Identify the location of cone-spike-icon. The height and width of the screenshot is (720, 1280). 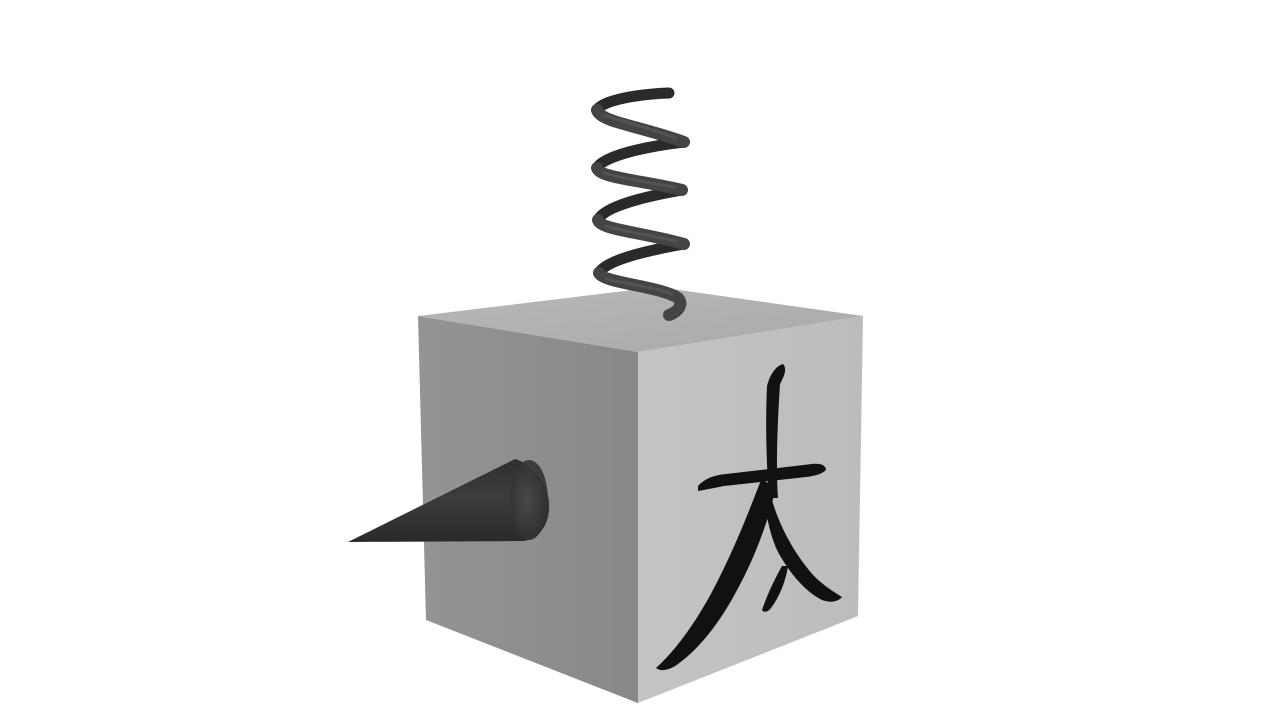
(449, 500).